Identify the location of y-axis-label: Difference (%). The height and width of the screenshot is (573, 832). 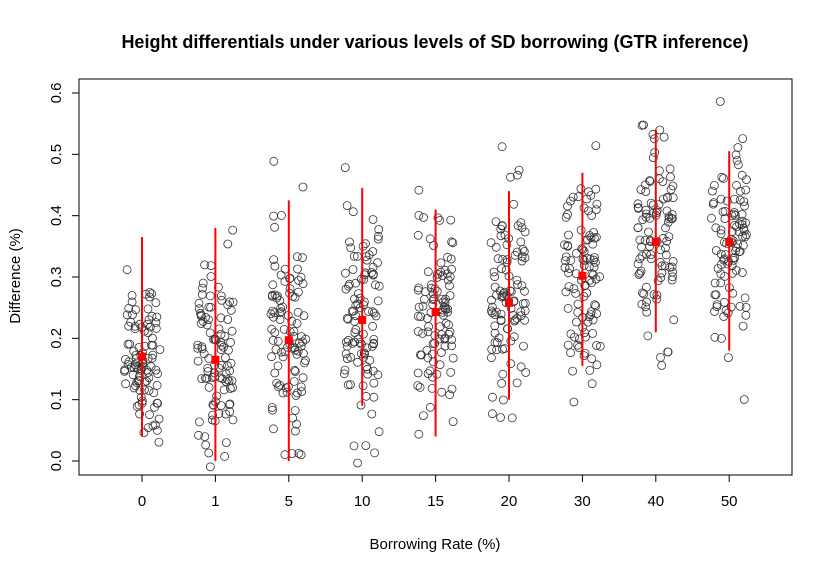
(15, 276).